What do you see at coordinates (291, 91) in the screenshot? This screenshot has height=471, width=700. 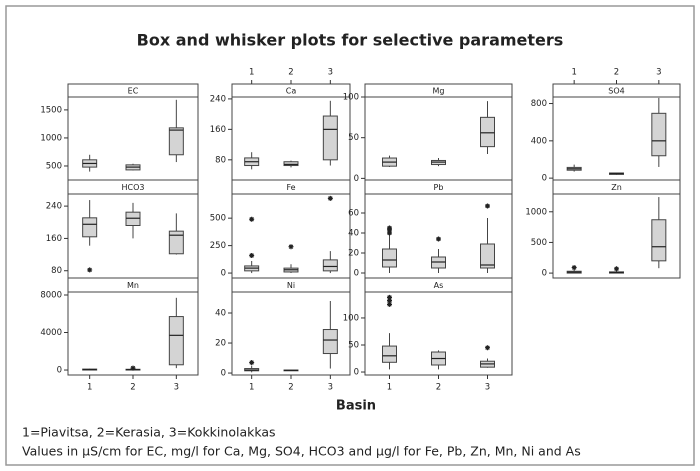 I see `panel-title: Ca` at bounding box center [291, 91].